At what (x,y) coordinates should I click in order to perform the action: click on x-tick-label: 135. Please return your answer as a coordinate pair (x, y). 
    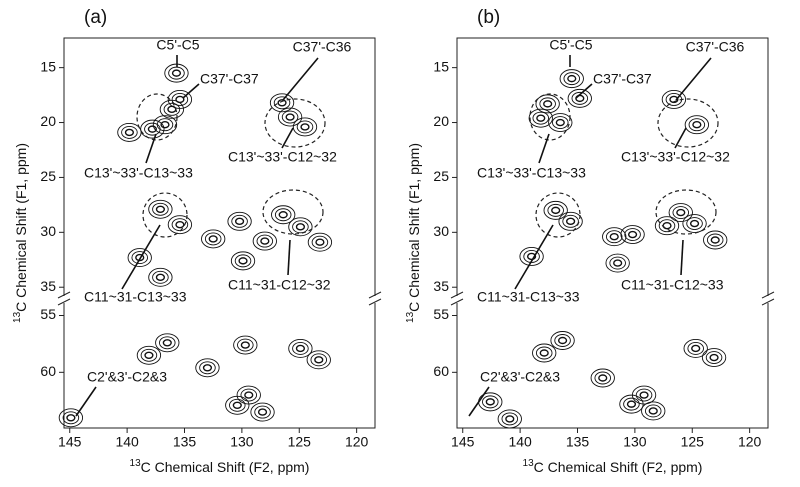
    Looking at the image, I should click on (185, 442).